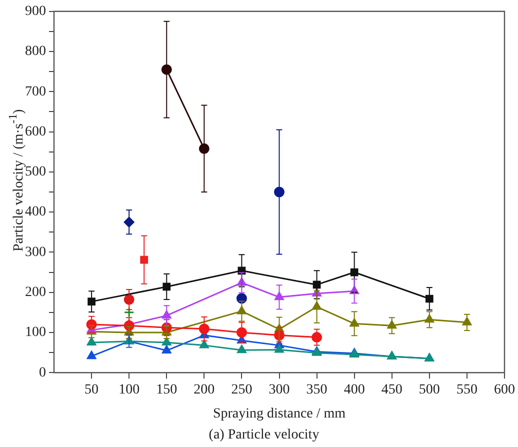 The width and height of the screenshot is (518, 447). I want to click on x-tick-label: 600, so click(504, 390).